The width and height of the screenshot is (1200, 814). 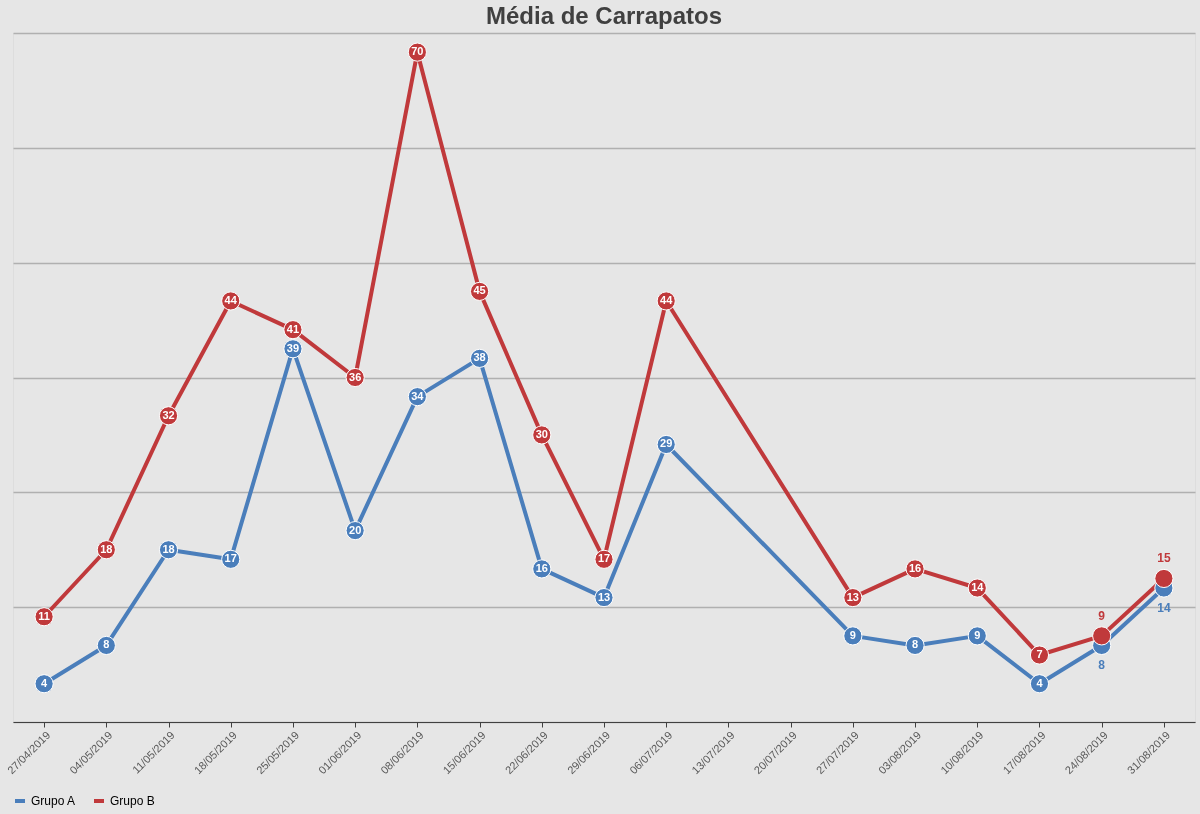 What do you see at coordinates (417, 51) in the screenshot?
I see `data-label: 70` at bounding box center [417, 51].